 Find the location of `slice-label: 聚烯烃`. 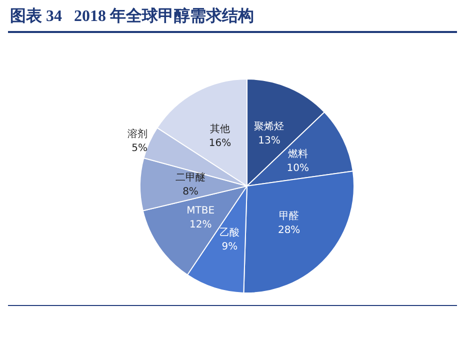

slice-label: 聚烯烃 is located at coordinates (269, 126).